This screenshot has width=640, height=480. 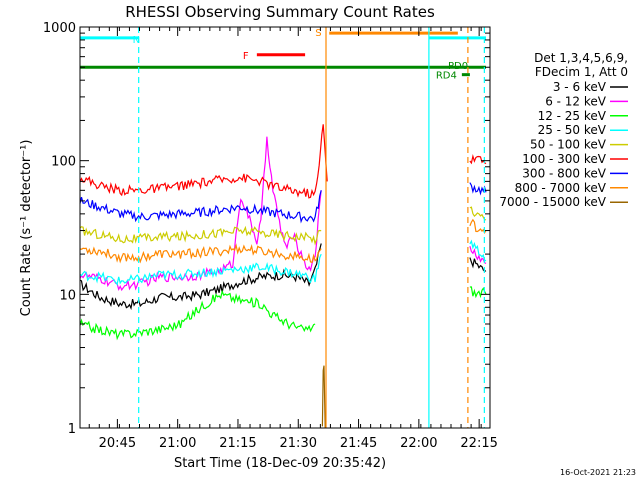 What do you see at coordinates (446, 76) in the screenshot?
I see `state-band-label: RD4` at bounding box center [446, 76].